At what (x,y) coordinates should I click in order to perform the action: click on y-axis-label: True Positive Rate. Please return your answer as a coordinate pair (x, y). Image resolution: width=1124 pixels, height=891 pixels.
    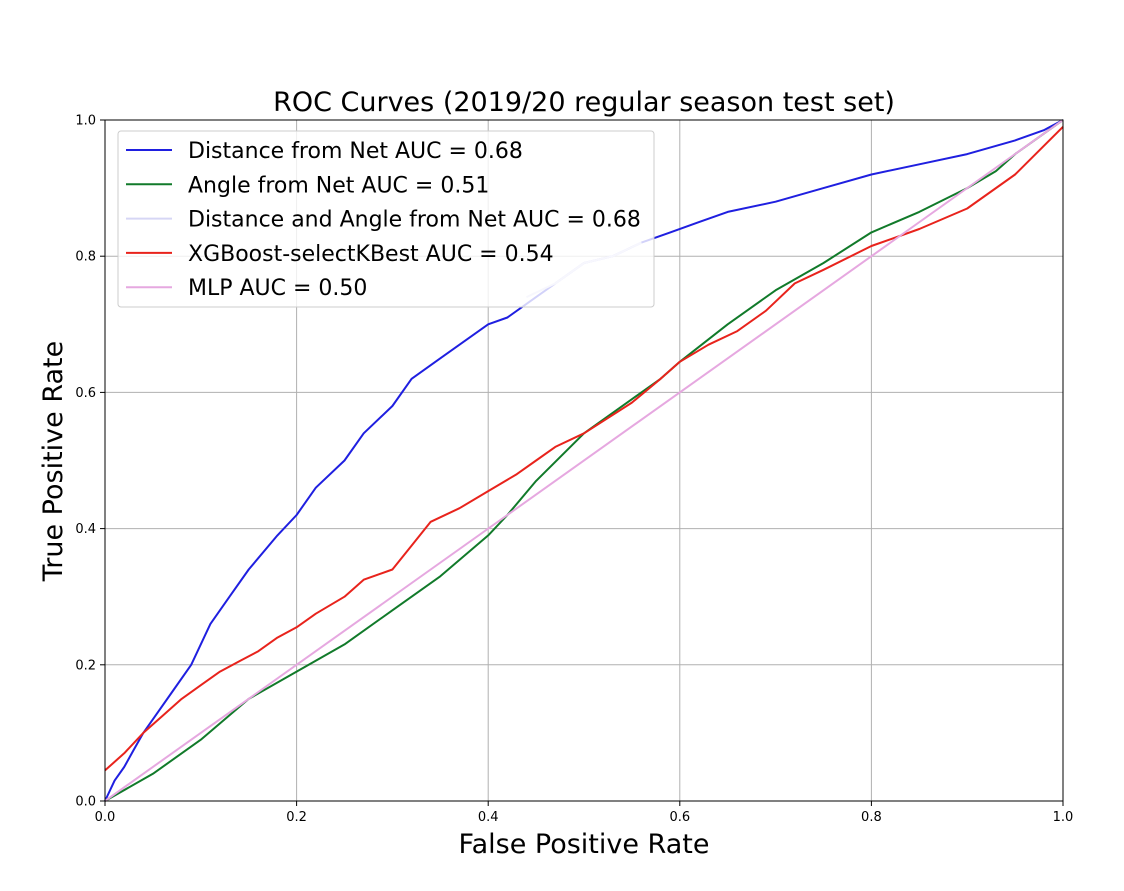
    Looking at the image, I should click on (53, 462).